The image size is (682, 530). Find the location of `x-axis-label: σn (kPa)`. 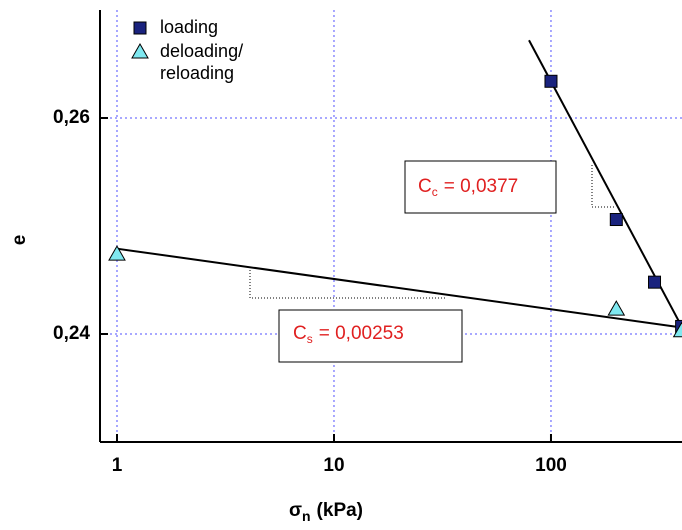

x-axis-label: σn (kPa) is located at coordinates (326, 512).